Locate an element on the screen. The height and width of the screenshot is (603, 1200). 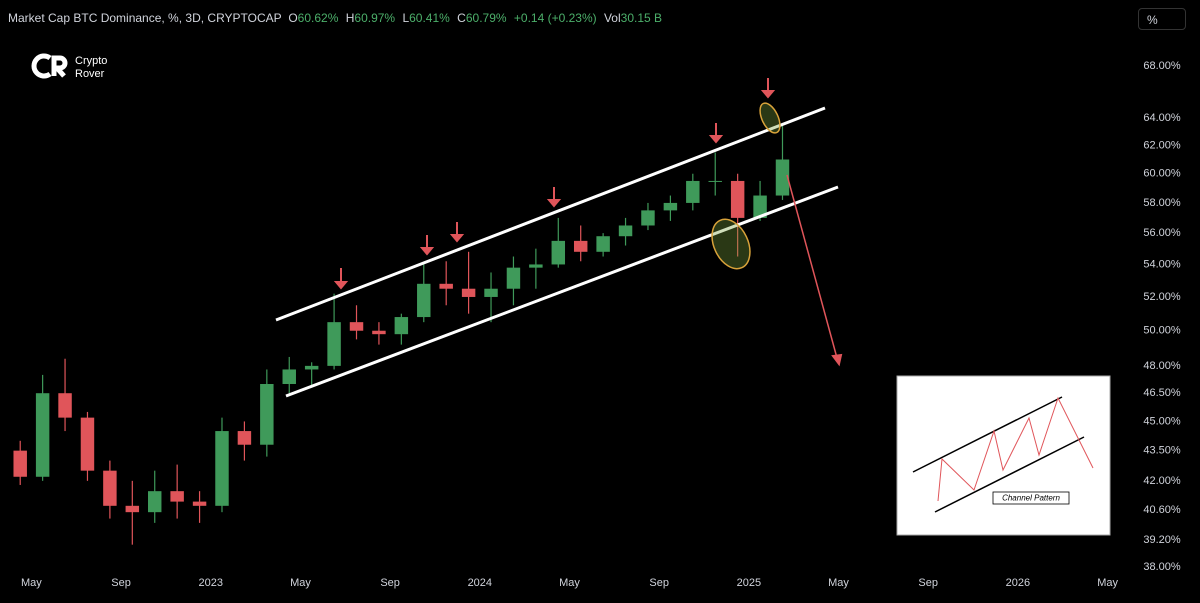
x-tick-label: 2023 is located at coordinates (211, 583).